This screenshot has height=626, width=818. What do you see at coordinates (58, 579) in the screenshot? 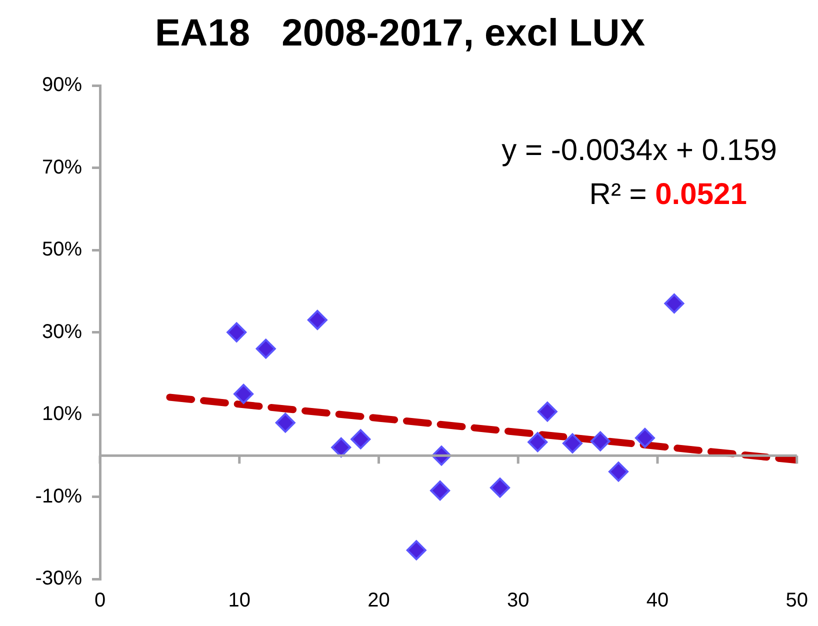
I see `y-tick-label: -30%` at bounding box center [58, 579].